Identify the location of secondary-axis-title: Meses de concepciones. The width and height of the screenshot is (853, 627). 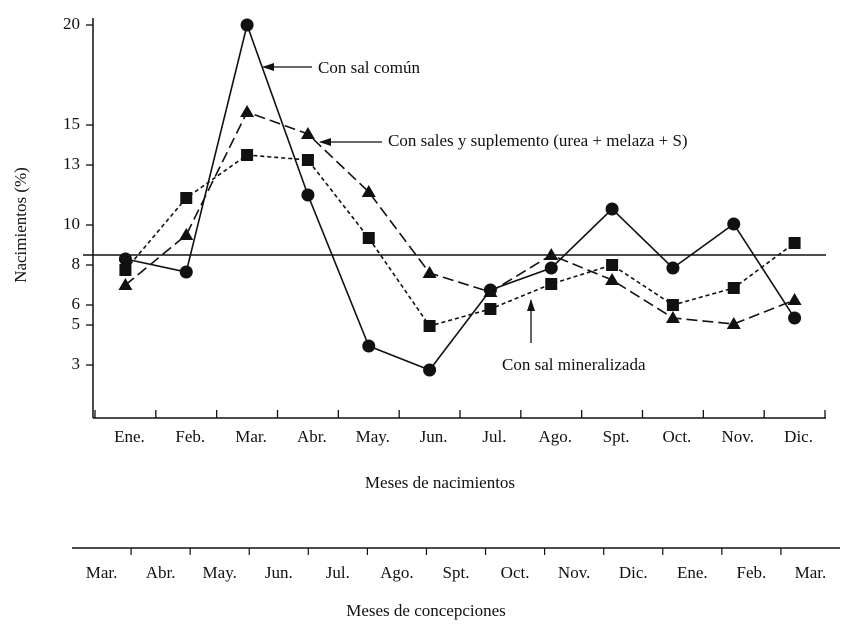
(426, 610).